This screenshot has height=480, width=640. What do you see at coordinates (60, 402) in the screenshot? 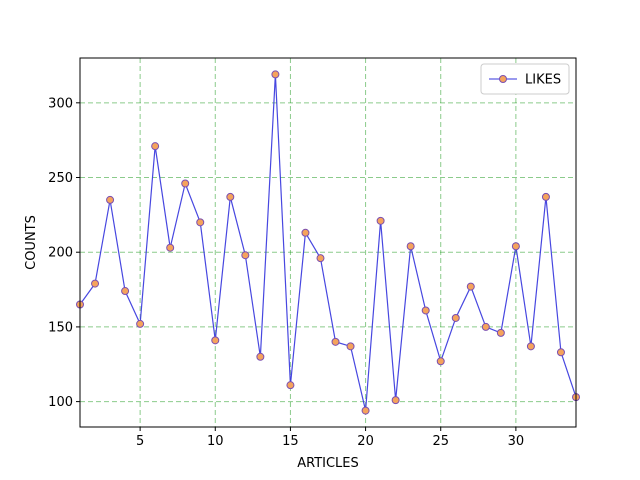
I see `y-tick-label: 100` at bounding box center [60, 402].